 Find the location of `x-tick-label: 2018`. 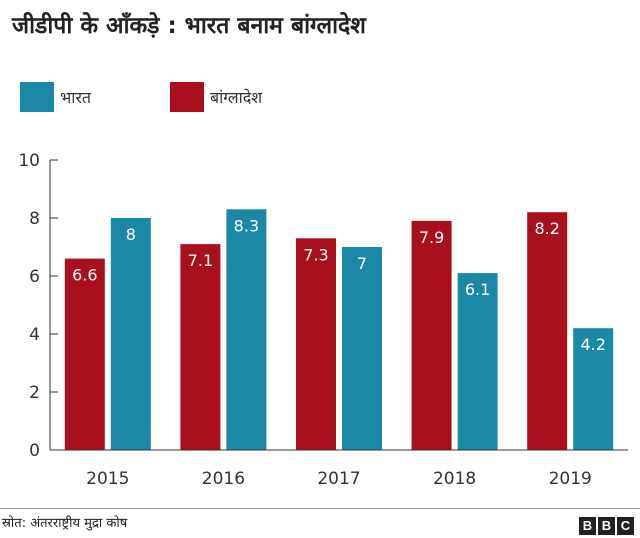

x-tick-label: 2018 is located at coordinates (454, 479).